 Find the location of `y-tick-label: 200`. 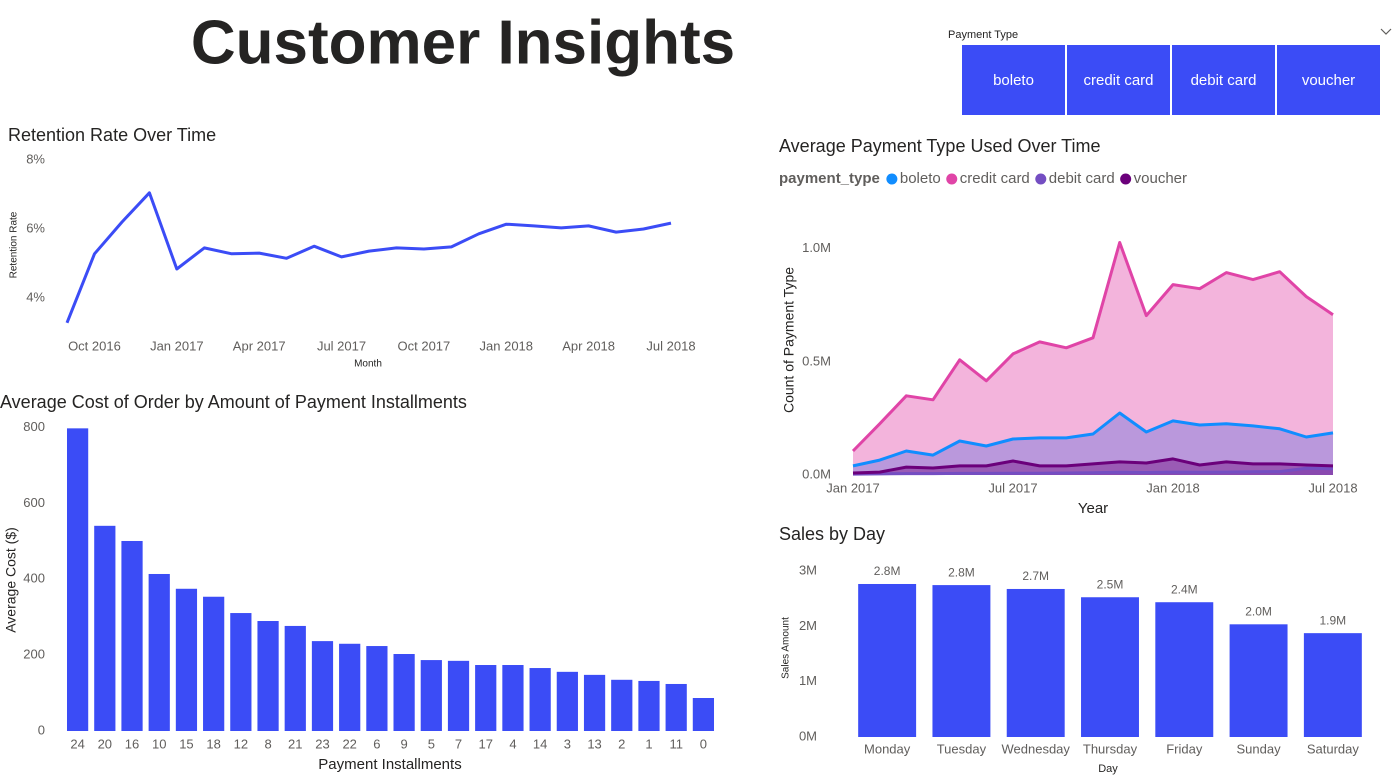

y-tick-label: 200 is located at coordinates (34, 654).